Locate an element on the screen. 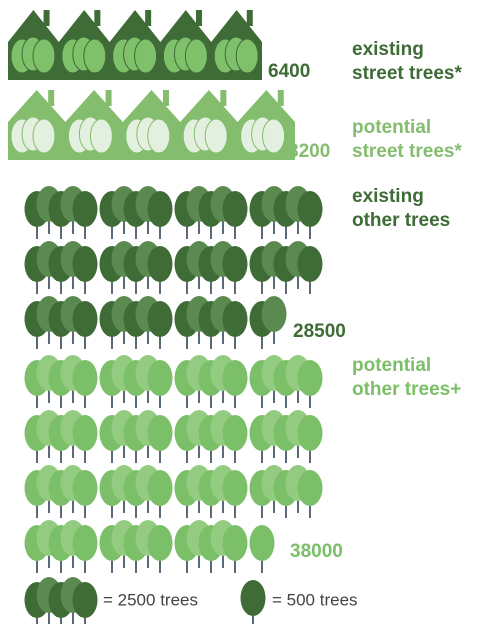 The width and height of the screenshot is (492, 624). legend-text: = 2500 trees is located at coordinates (150, 599).